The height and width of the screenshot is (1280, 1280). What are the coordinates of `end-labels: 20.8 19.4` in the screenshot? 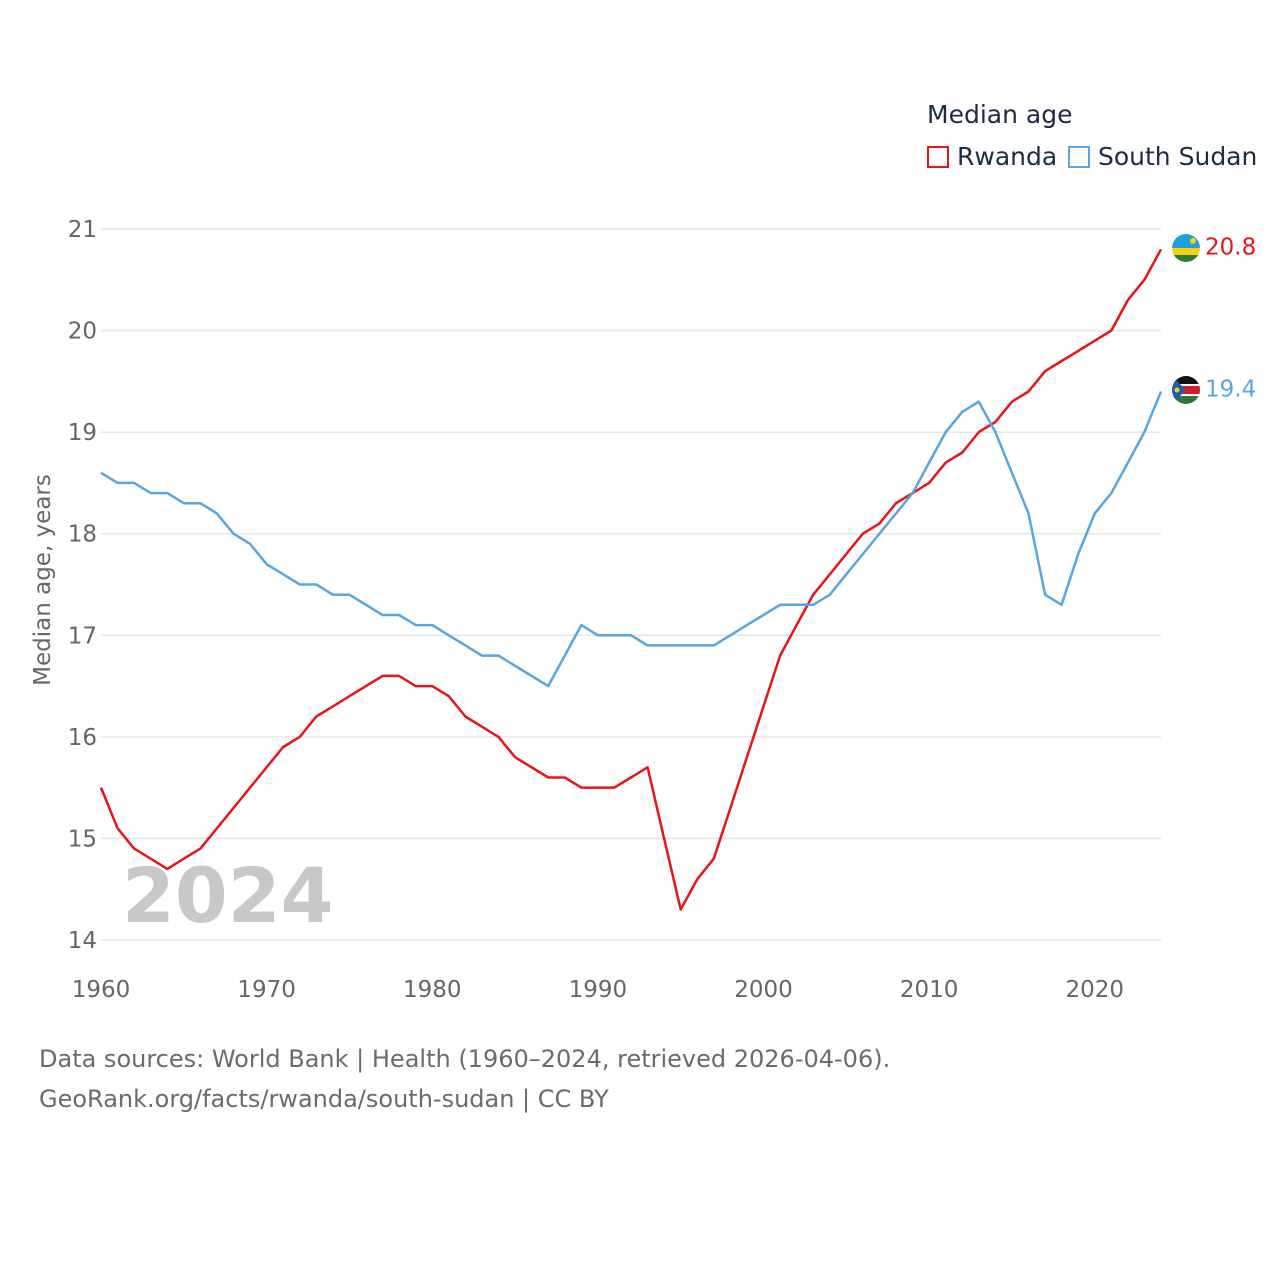 It's located at (1230, 318).